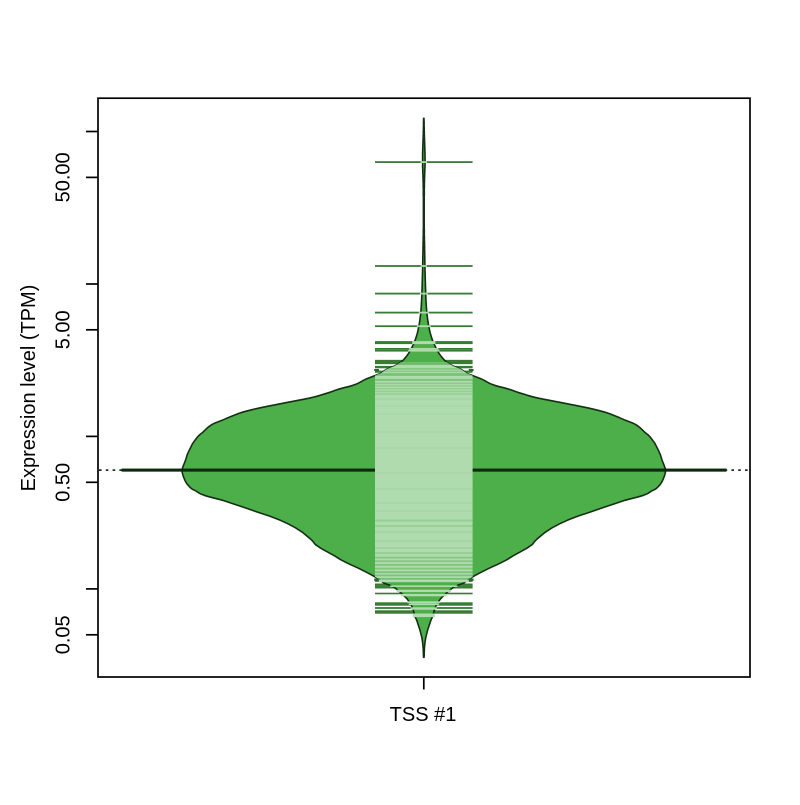 The width and height of the screenshot is (800, 805). Describe the element at coordinates (64, 482) in the screenshot. I see `svg-text: 0.50` at that location.